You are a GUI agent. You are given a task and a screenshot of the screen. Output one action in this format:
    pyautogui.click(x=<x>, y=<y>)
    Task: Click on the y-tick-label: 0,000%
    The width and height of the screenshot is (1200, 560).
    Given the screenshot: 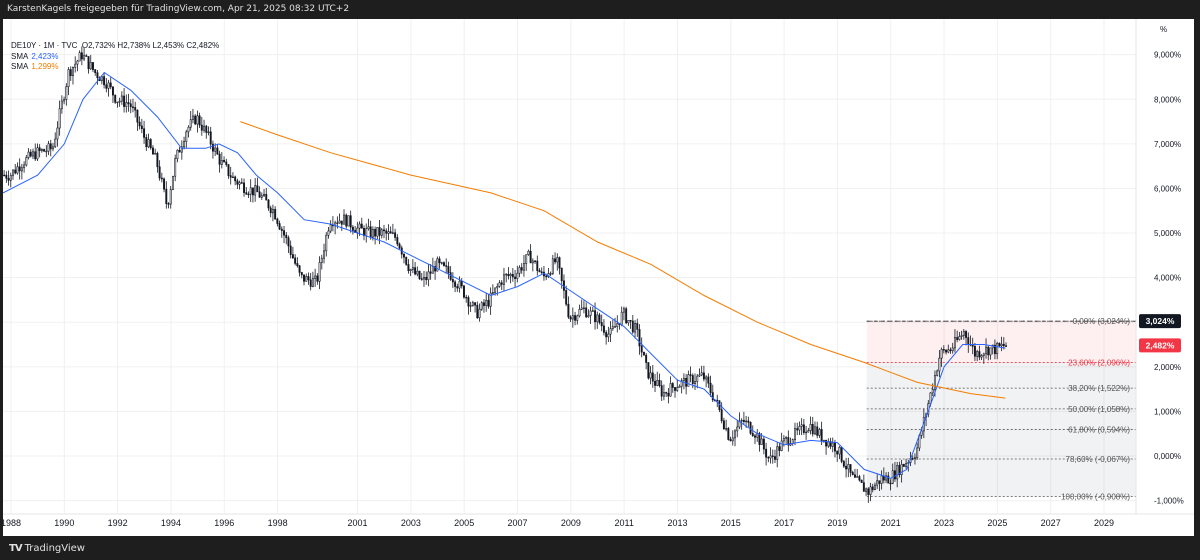 What is the action you would take?
    pyautogui.click(x=1167, y=456)
    